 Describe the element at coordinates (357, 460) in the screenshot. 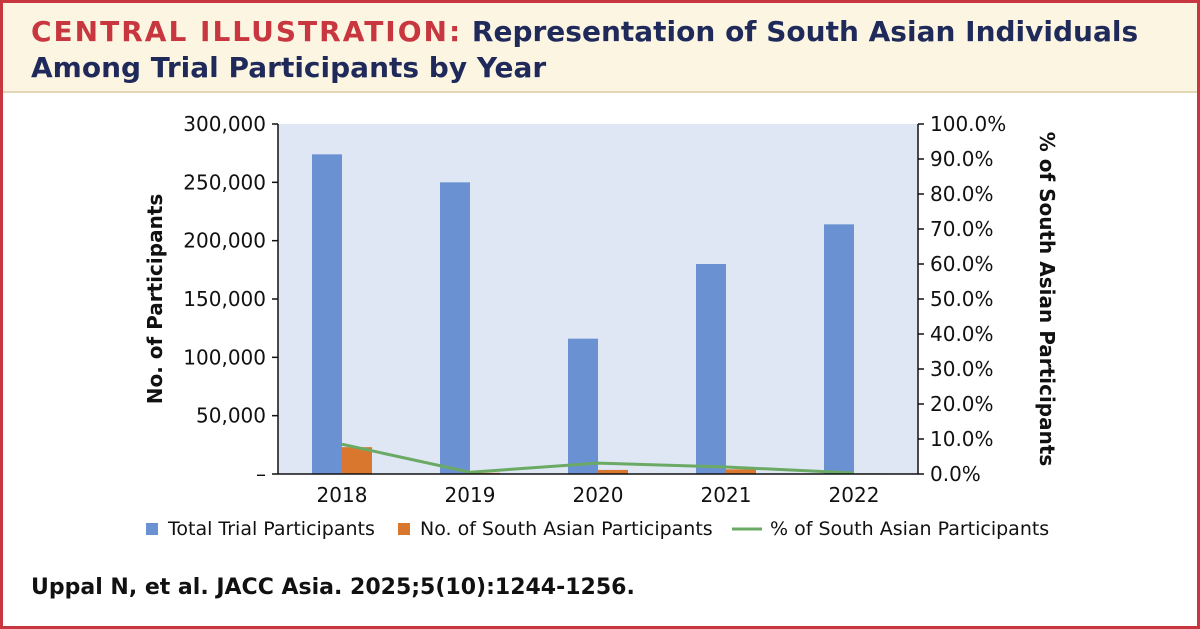

I see `bar-south-asian-2018` at that location.